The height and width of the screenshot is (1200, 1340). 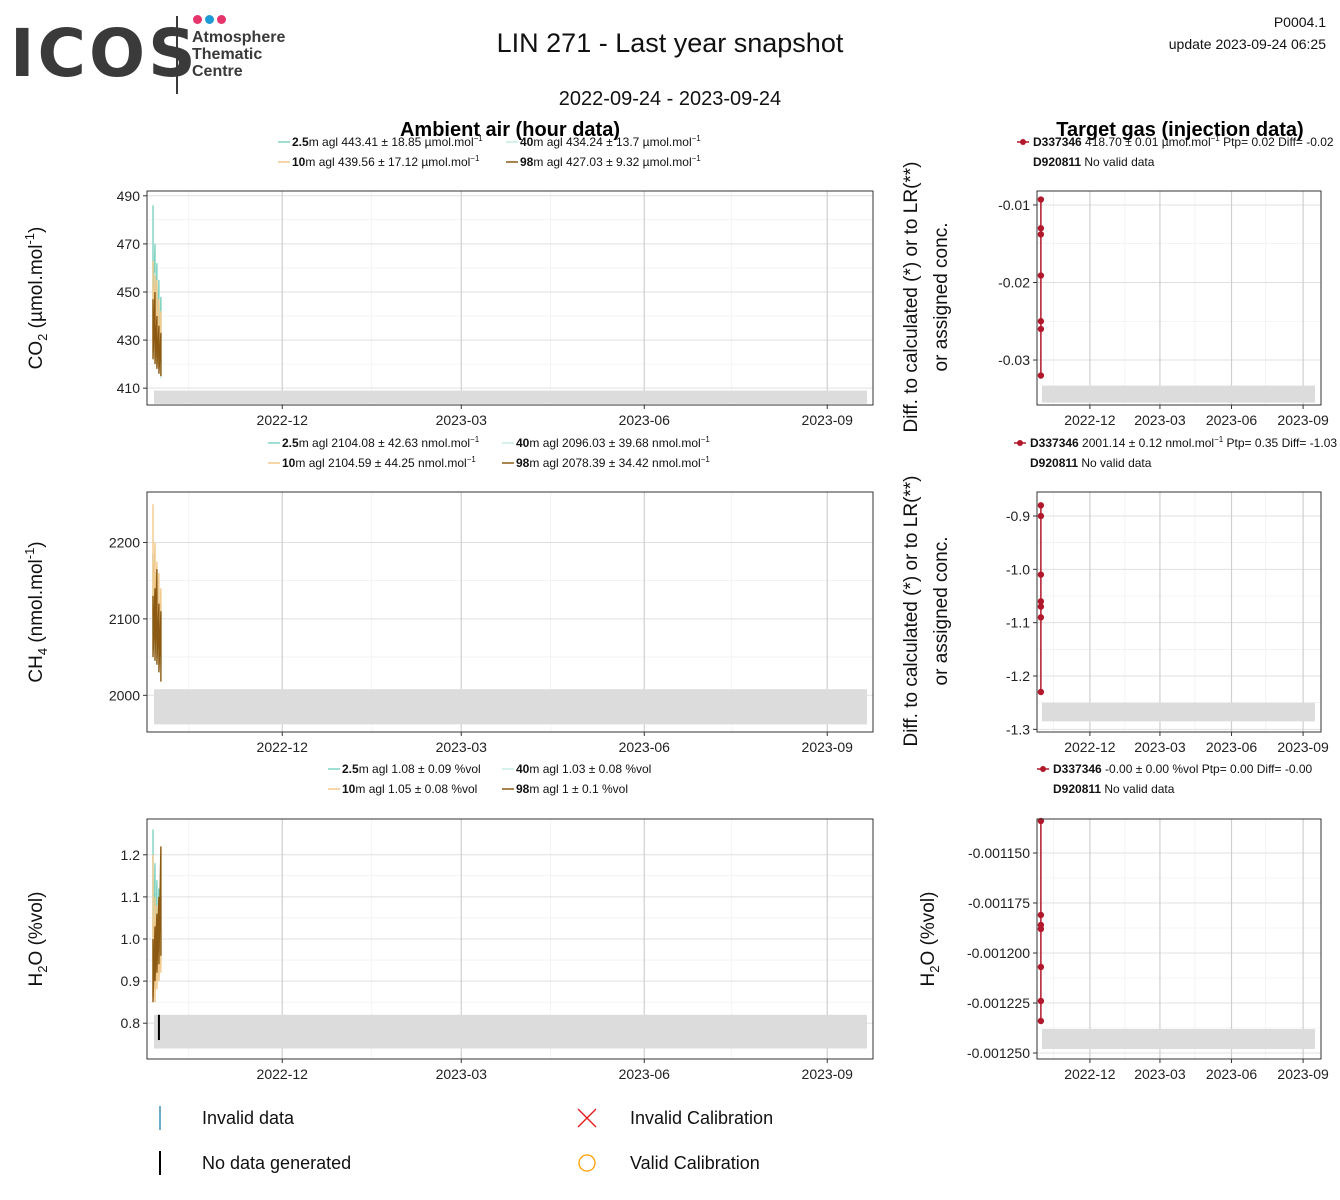 What do you see at coordinates (379, 462) in the screenshot?
I see `legend-entry: 10m agl 2104.59 ± 44.25 nmol.mol−1` at bounding box center [379, 462].